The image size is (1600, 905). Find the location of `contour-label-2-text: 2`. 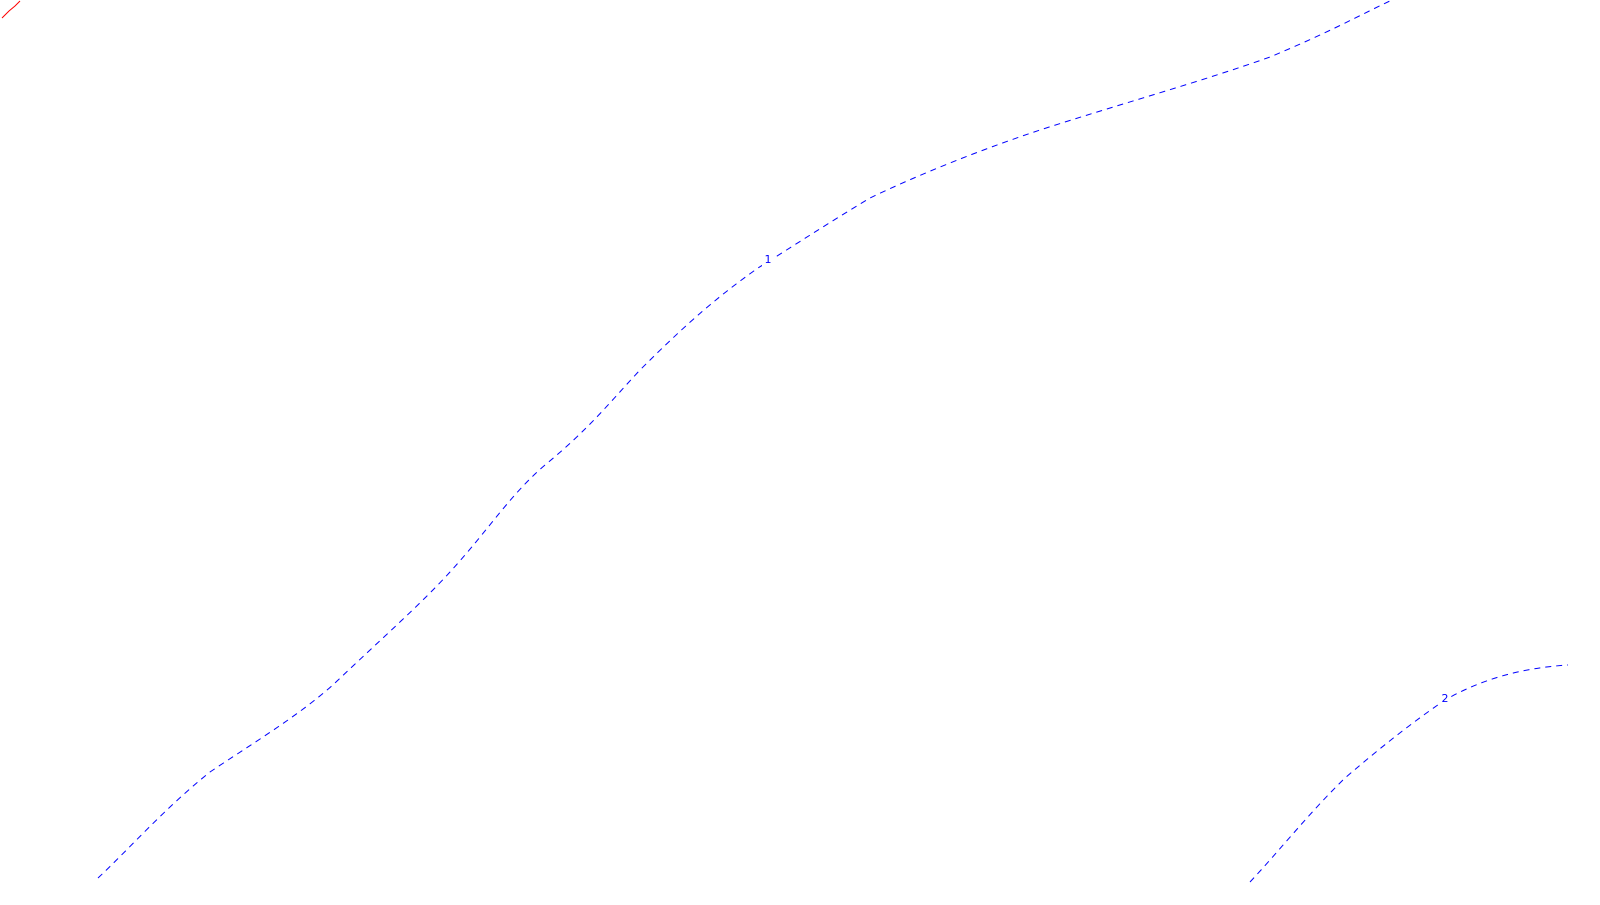

contour-label-2-text: 2 is located at coordinates (1445, 698).